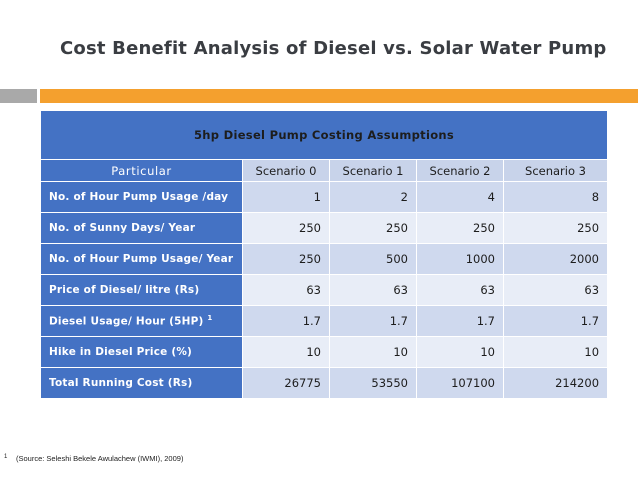  Describe the element at coordinates (373, 197) in the screenshot. I see `cell-scenario-1: 2` at that location.